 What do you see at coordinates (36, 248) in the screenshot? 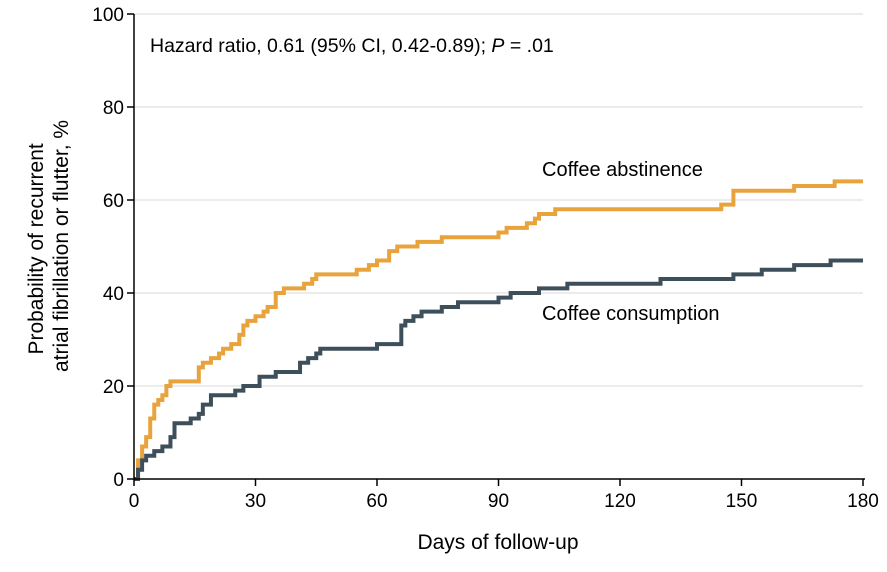
I see `y-axis-label-line-1: Probability of recurrent` at bounding box center [36, 248].